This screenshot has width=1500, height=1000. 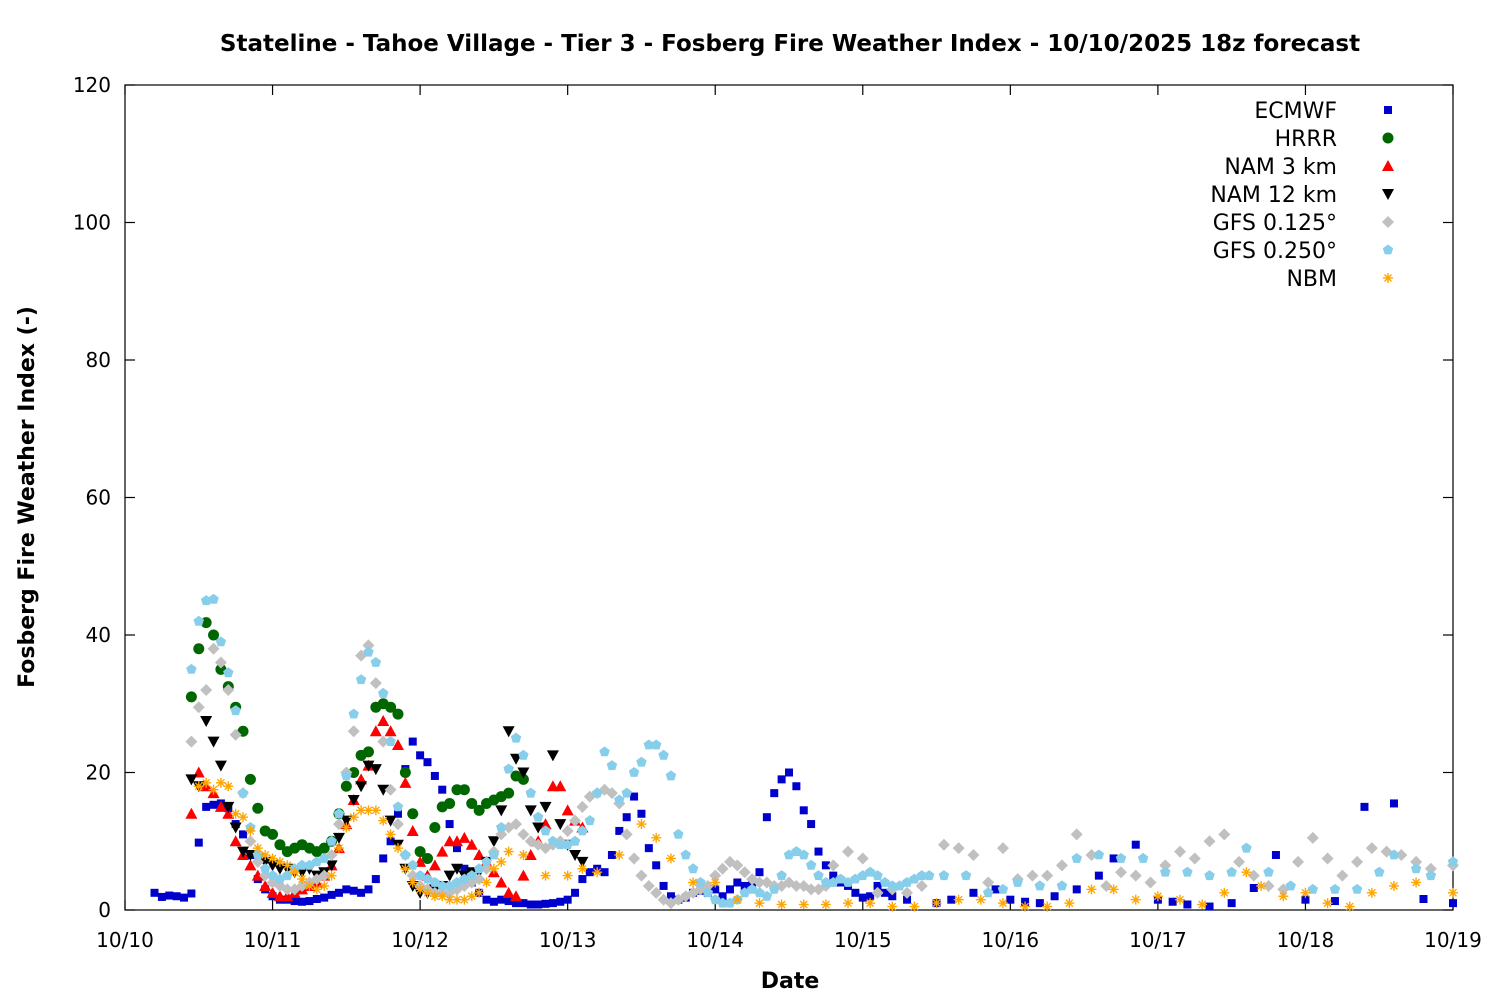 What do you see at coordinates (104, 910) in the screenshot?
I see `y-tick-label: 0` at bounding box center [104, 910].